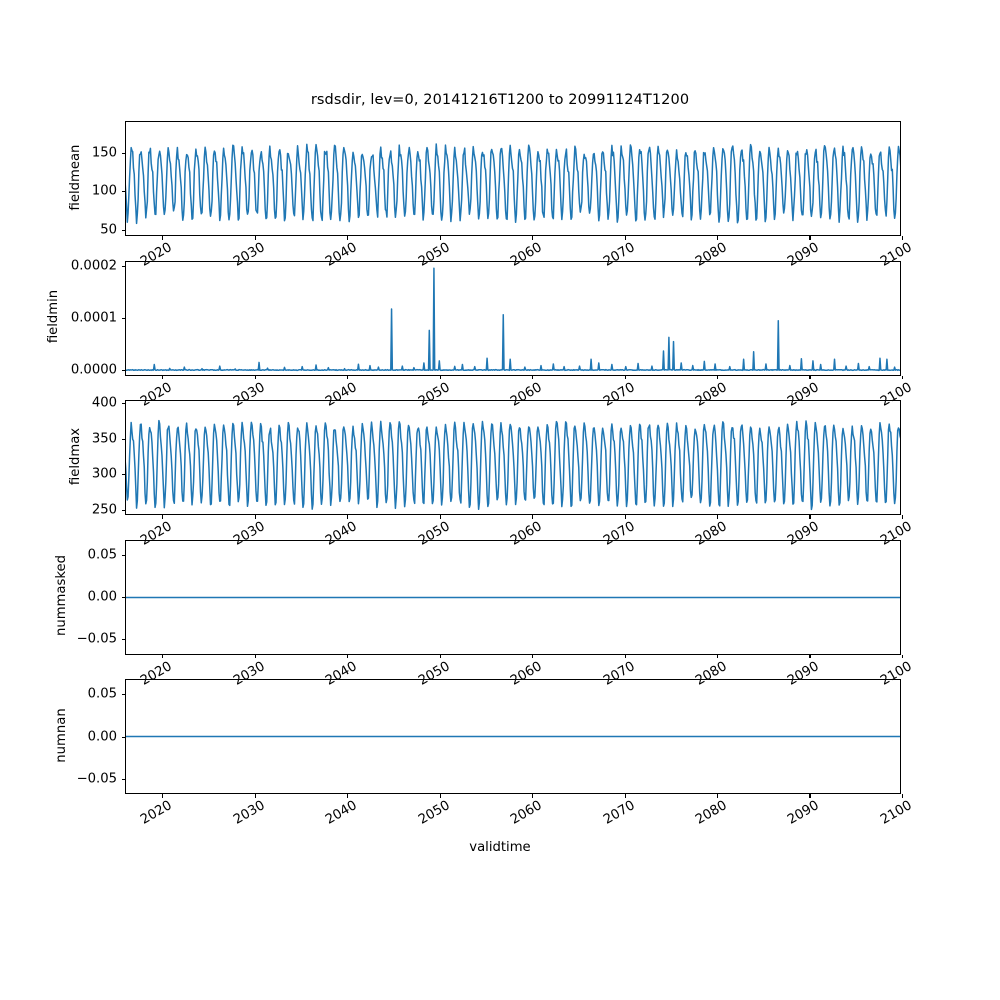 Image resolution: width=1000 pixels, height=1000 pixels. I want to click on y-axis-label-fieldmean: fieldmean, so click(75, 177).